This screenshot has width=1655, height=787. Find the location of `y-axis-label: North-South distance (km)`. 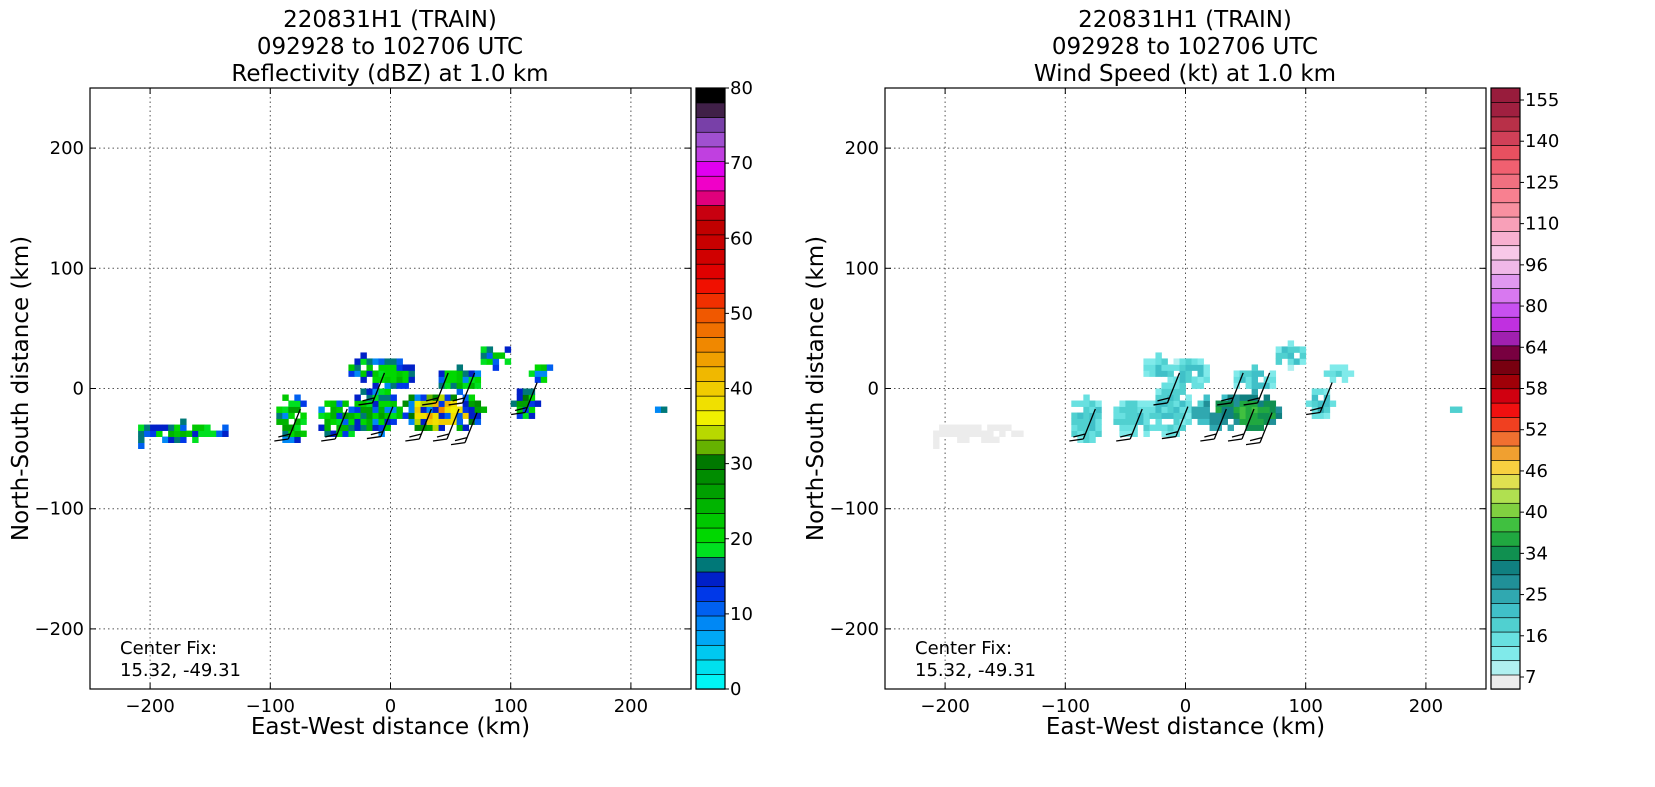

y-axis-label: North-South distance (km) is located at coordinates (21, 388).